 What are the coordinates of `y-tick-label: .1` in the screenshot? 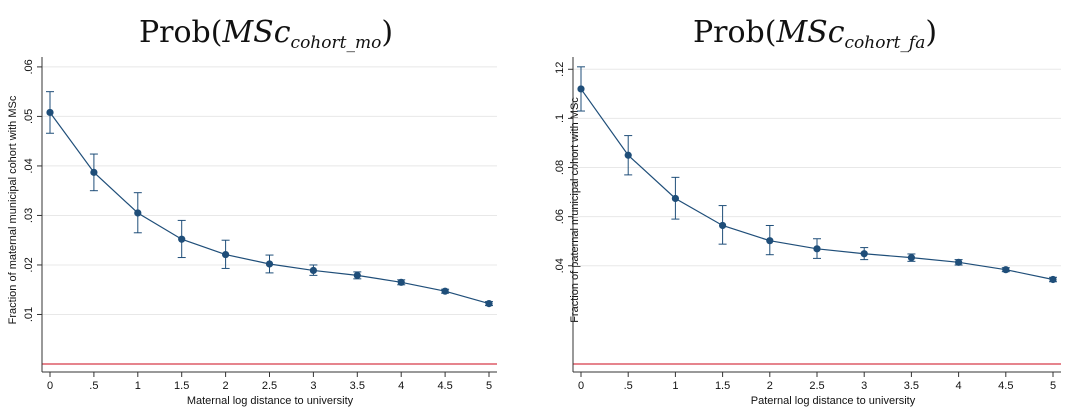 It's located at (560, 118).